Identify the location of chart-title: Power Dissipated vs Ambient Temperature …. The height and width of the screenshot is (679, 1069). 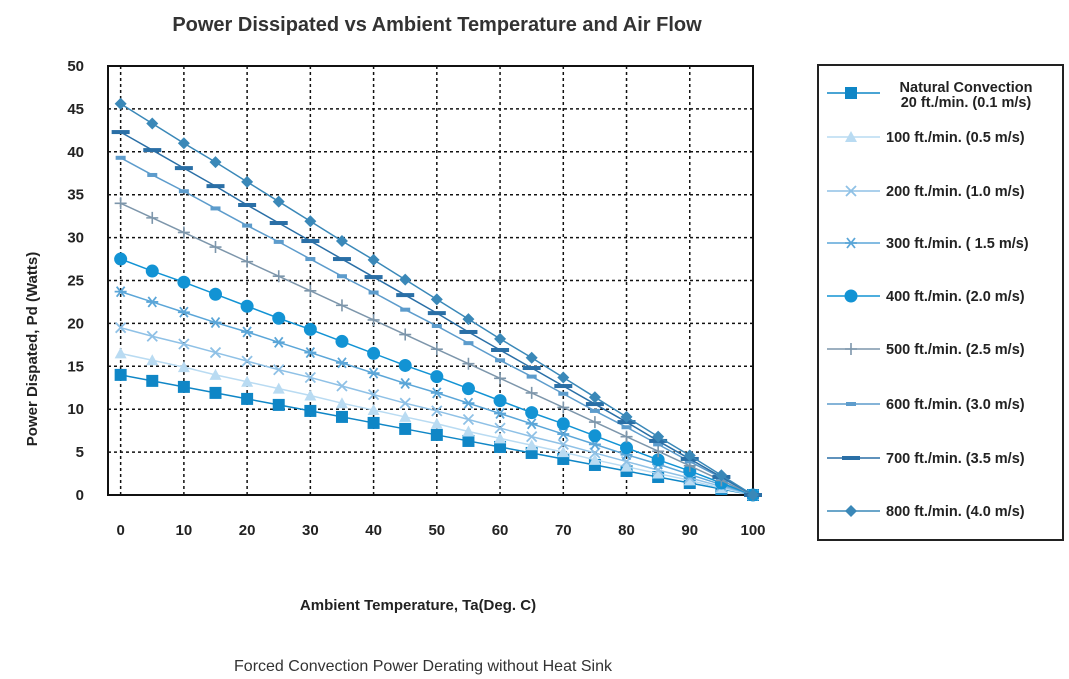
(437, 25).